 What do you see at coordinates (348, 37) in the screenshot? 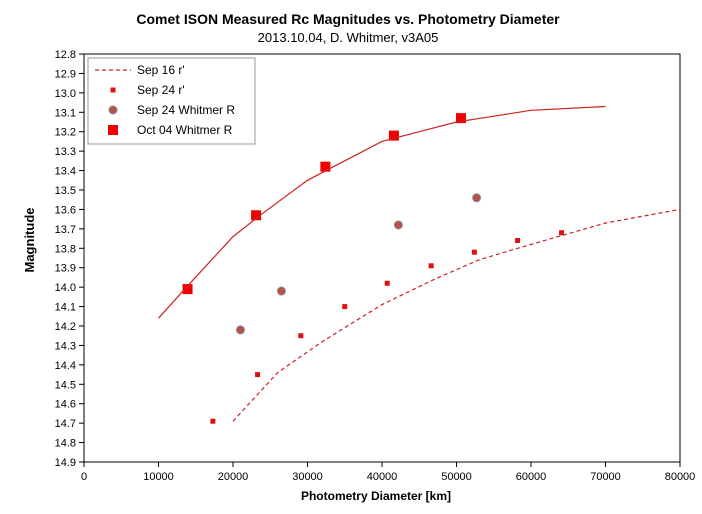
I see `chart-subtitle: 2013.10.04, D. Whitmer, v3A05` at bounding box center [348, 37].